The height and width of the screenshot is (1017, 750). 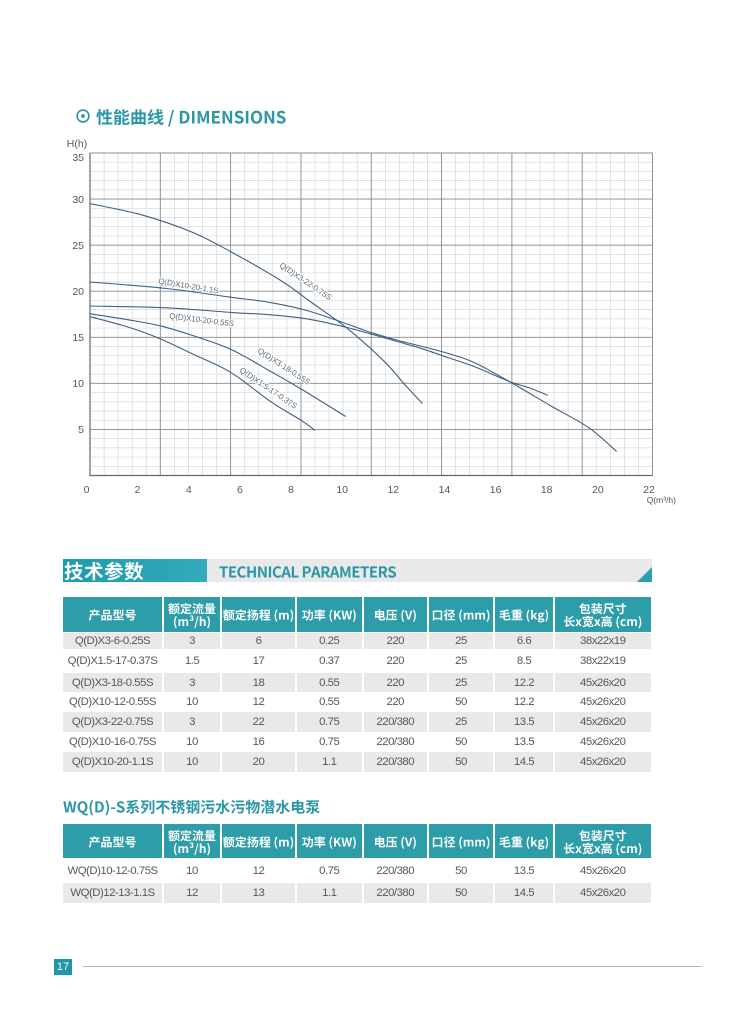 What do you see at coordinates (78, 338) in the screenshot?
I see `svg-text: 15` at bounding box center [78, 338].